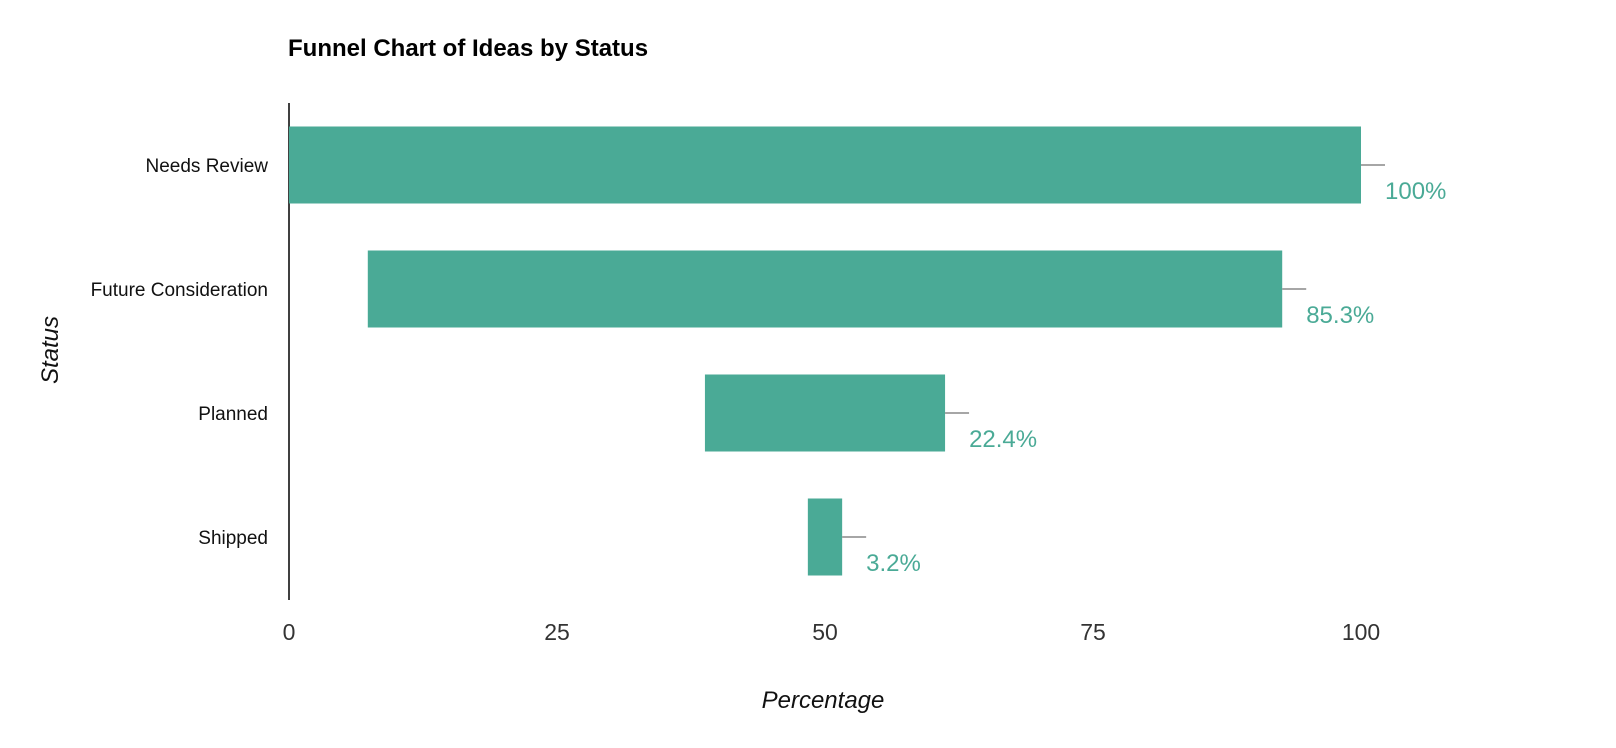  I want to click on value-label-needs-review: 100%, so click(1415, 191).